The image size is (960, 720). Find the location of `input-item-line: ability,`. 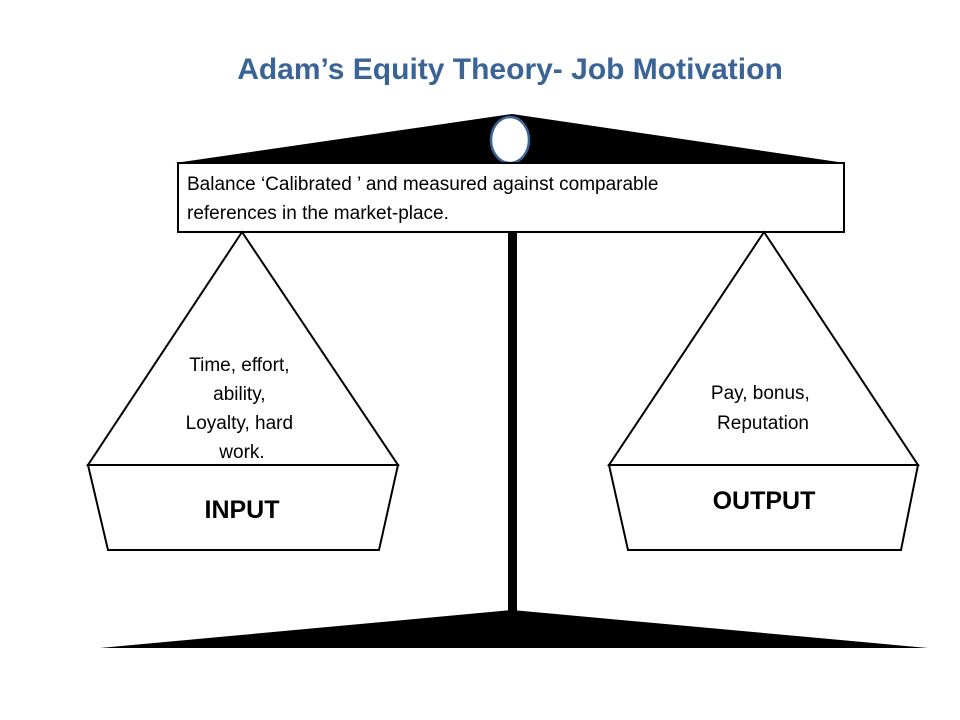

input-item-line: ability, is located at coordinates (239, 394).